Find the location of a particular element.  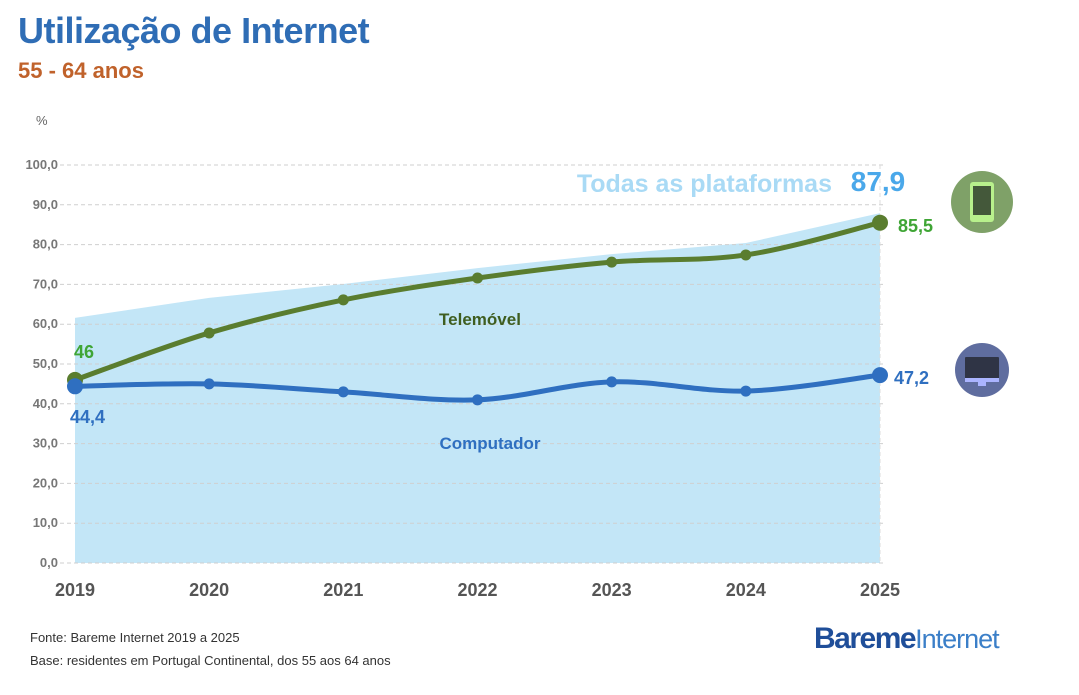

start-label-computador: 44,4 is located at coordinates (87, 417).